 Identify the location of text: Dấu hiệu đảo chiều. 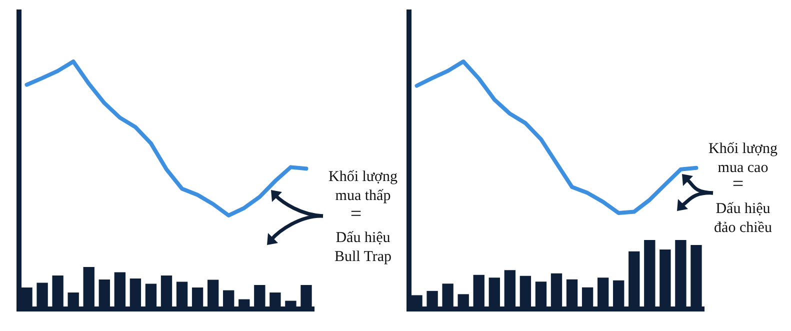
(743, 219).